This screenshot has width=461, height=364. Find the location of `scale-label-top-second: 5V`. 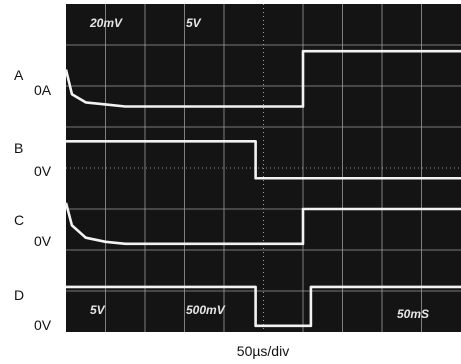

scale-label-top-second: 5V is located at coordinates (194, 23).